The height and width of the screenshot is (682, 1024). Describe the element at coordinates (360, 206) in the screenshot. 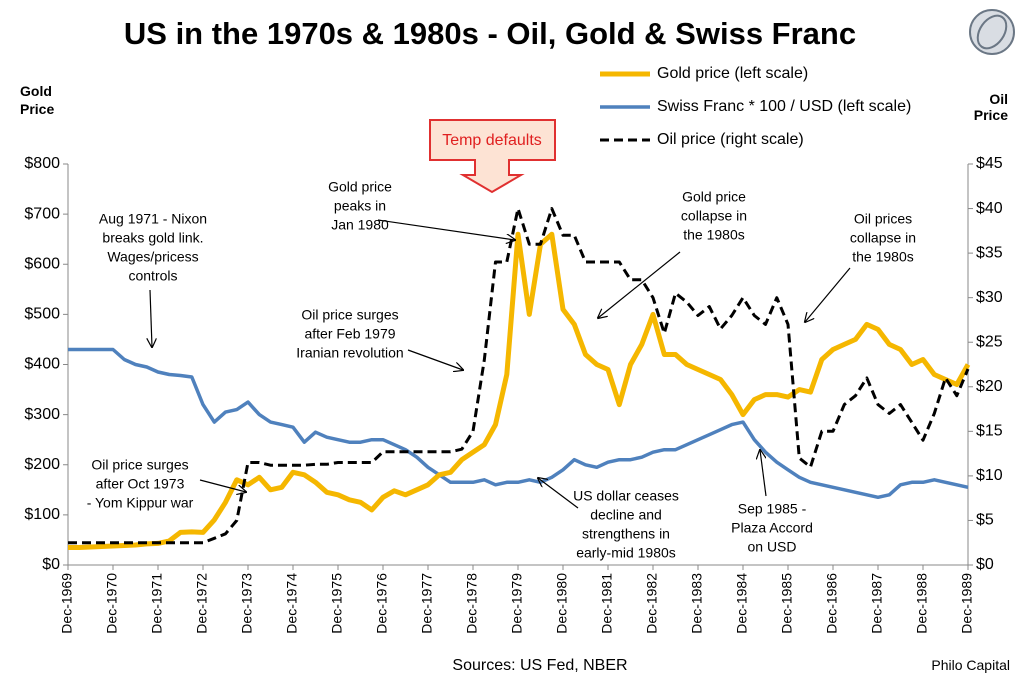

I see `annotation: peaks in` at that location.